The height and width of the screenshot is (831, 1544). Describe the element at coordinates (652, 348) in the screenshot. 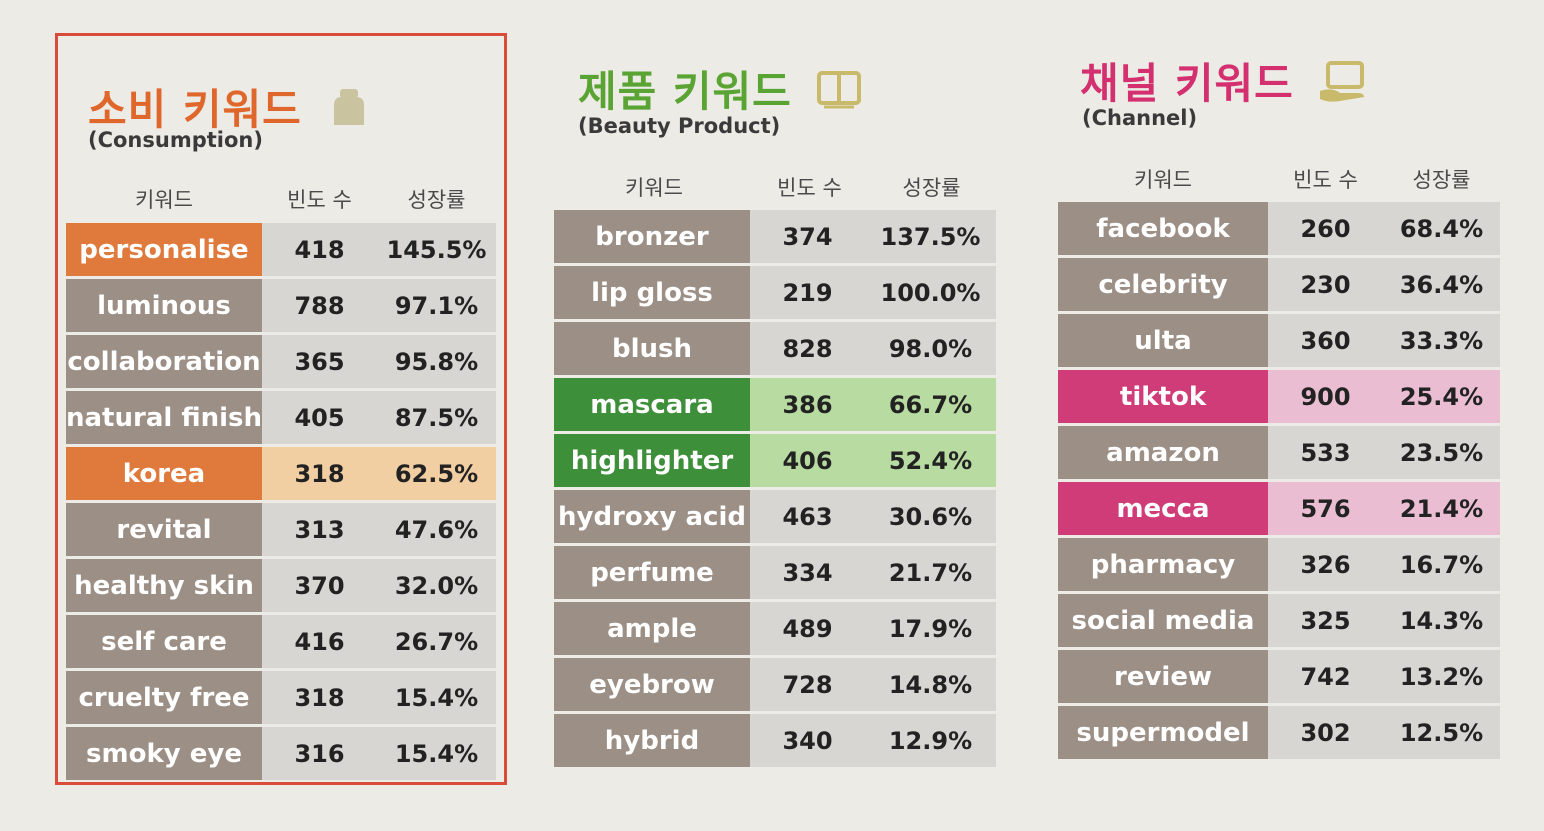

I see `keyword-cell: blush` at that location.